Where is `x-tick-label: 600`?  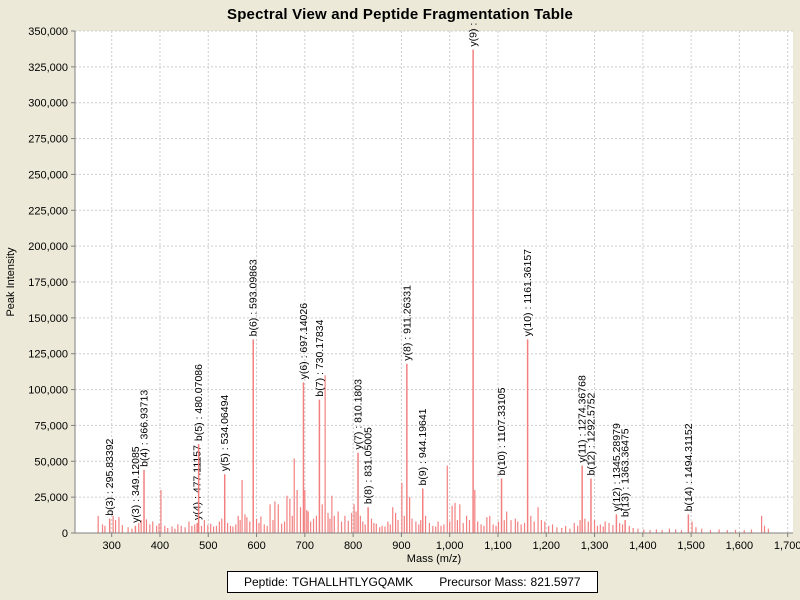 x-tick-label: 600 is located at coordinates (256, 546).